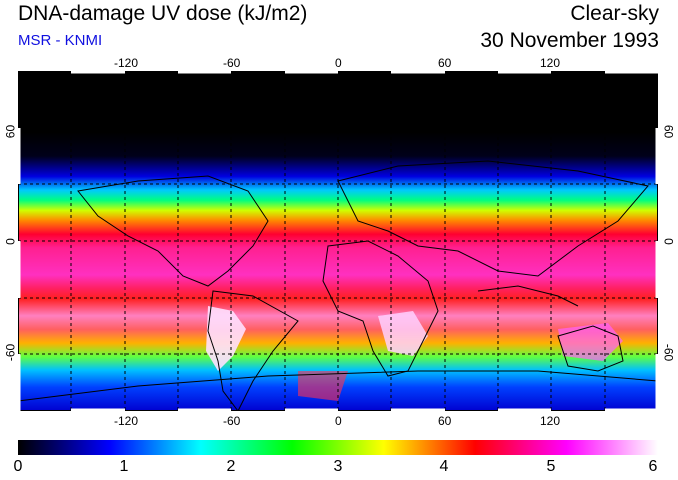  I want to click on eurasia-outline, so click(493, 218).